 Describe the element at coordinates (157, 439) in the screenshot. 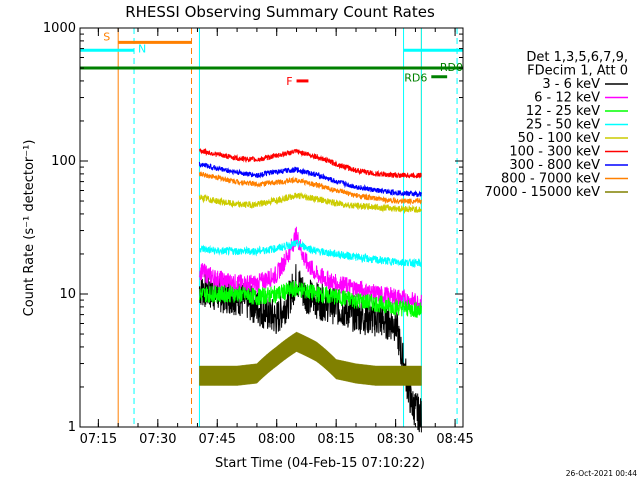

I see `x-tick-label: 07:30` at that location.